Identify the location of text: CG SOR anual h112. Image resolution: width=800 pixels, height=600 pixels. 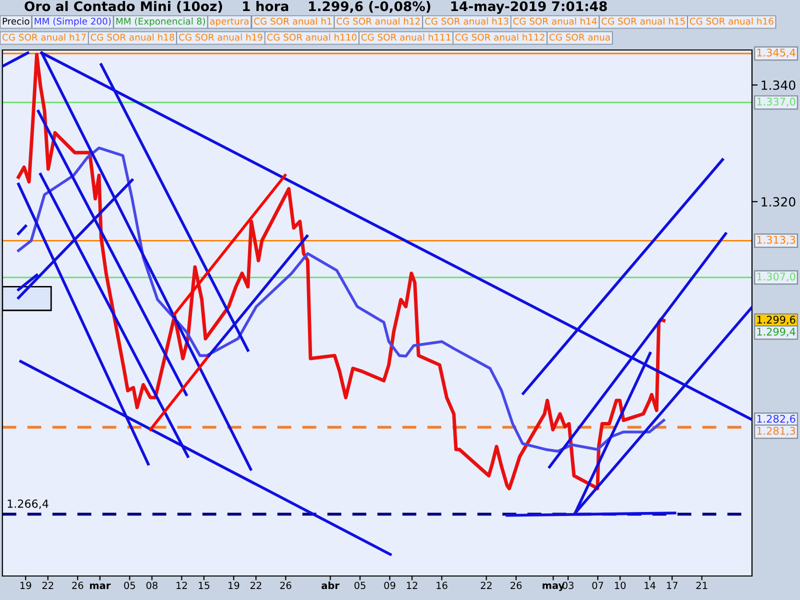
(499, 37).